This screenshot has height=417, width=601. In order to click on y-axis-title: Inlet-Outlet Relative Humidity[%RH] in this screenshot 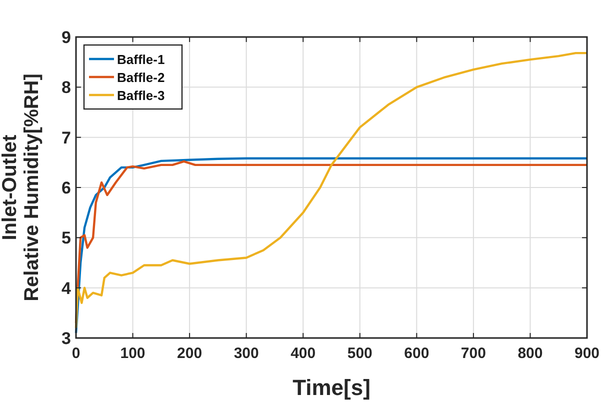, I will do `click(21, 188)`.